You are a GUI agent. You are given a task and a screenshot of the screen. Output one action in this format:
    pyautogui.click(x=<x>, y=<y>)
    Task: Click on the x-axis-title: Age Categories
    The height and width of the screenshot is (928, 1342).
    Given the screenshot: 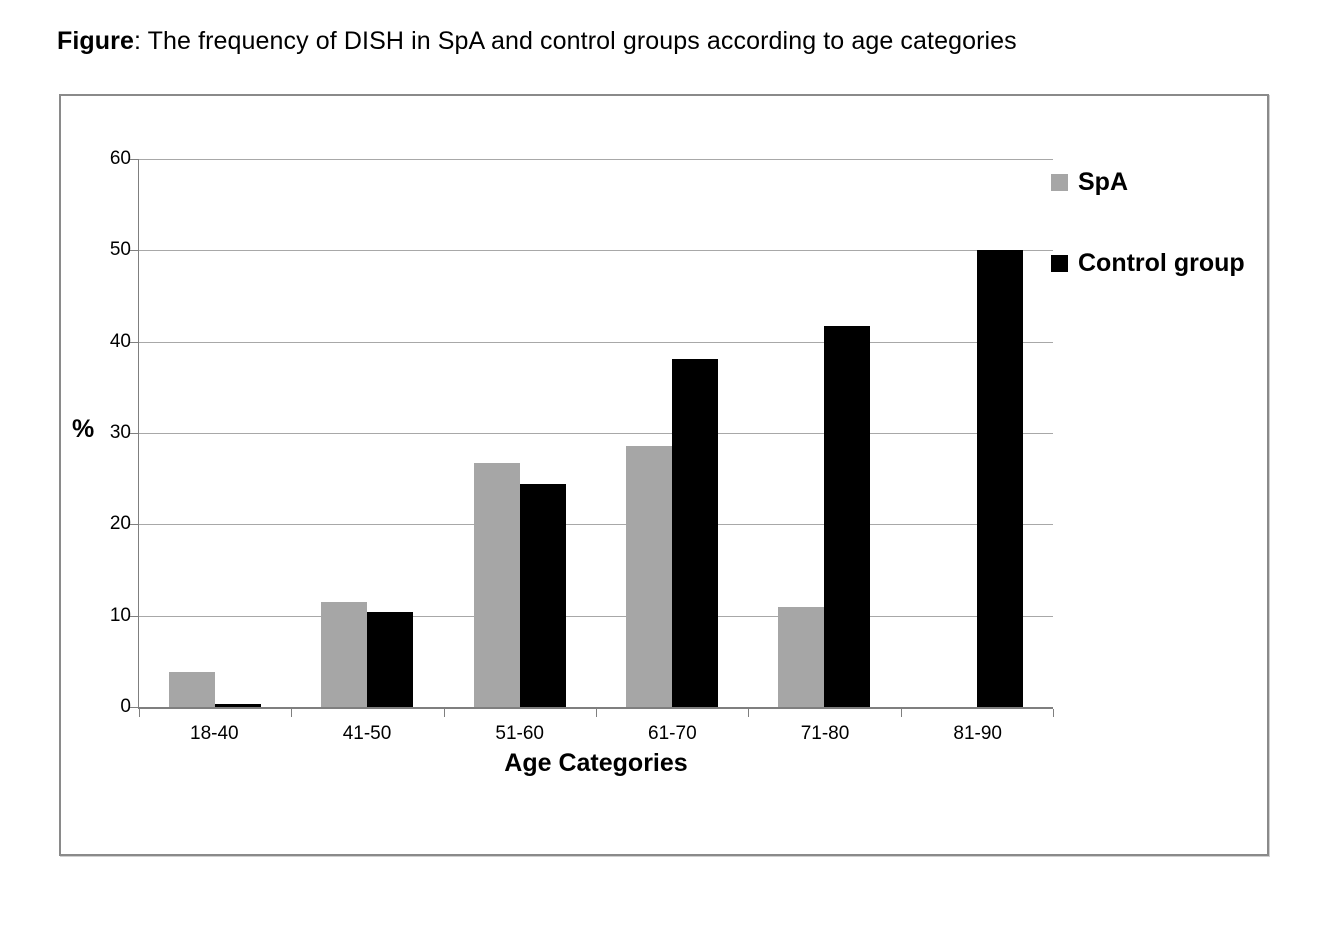 What is the action you would take?
    pyautogui.click(x=596, y=763)
    